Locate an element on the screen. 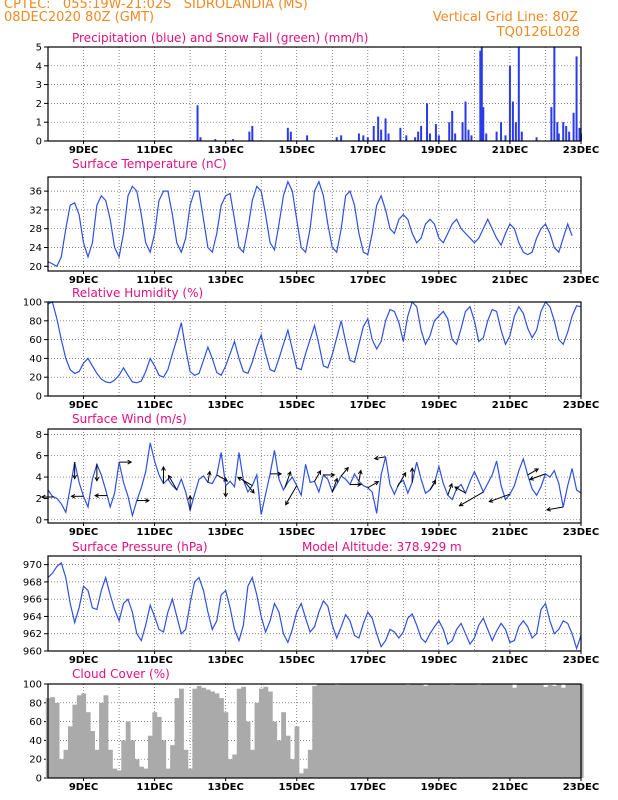 This screenshot has width=618, height=800. y-tick-label: 8 is located at coordinates (39, 435).